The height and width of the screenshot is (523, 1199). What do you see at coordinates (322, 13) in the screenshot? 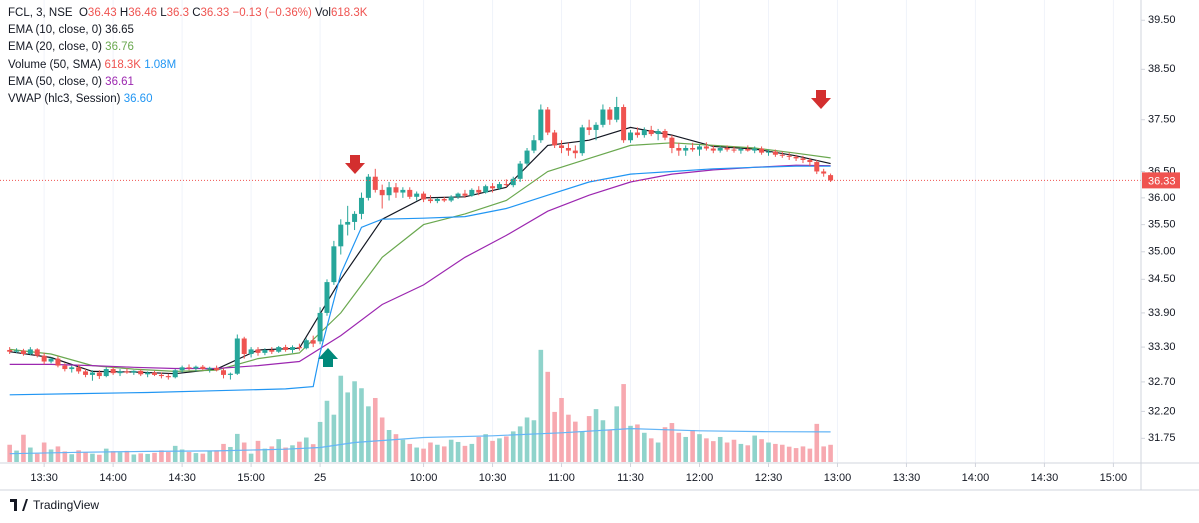
I see `volume-prefix: Vol` at bounding box center [322, 13].